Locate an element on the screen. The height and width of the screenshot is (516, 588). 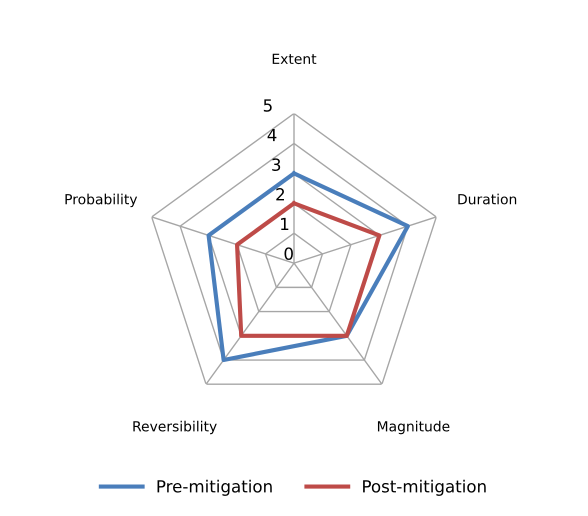
y-tick-label: 4 is located at coordinates (272, 135).